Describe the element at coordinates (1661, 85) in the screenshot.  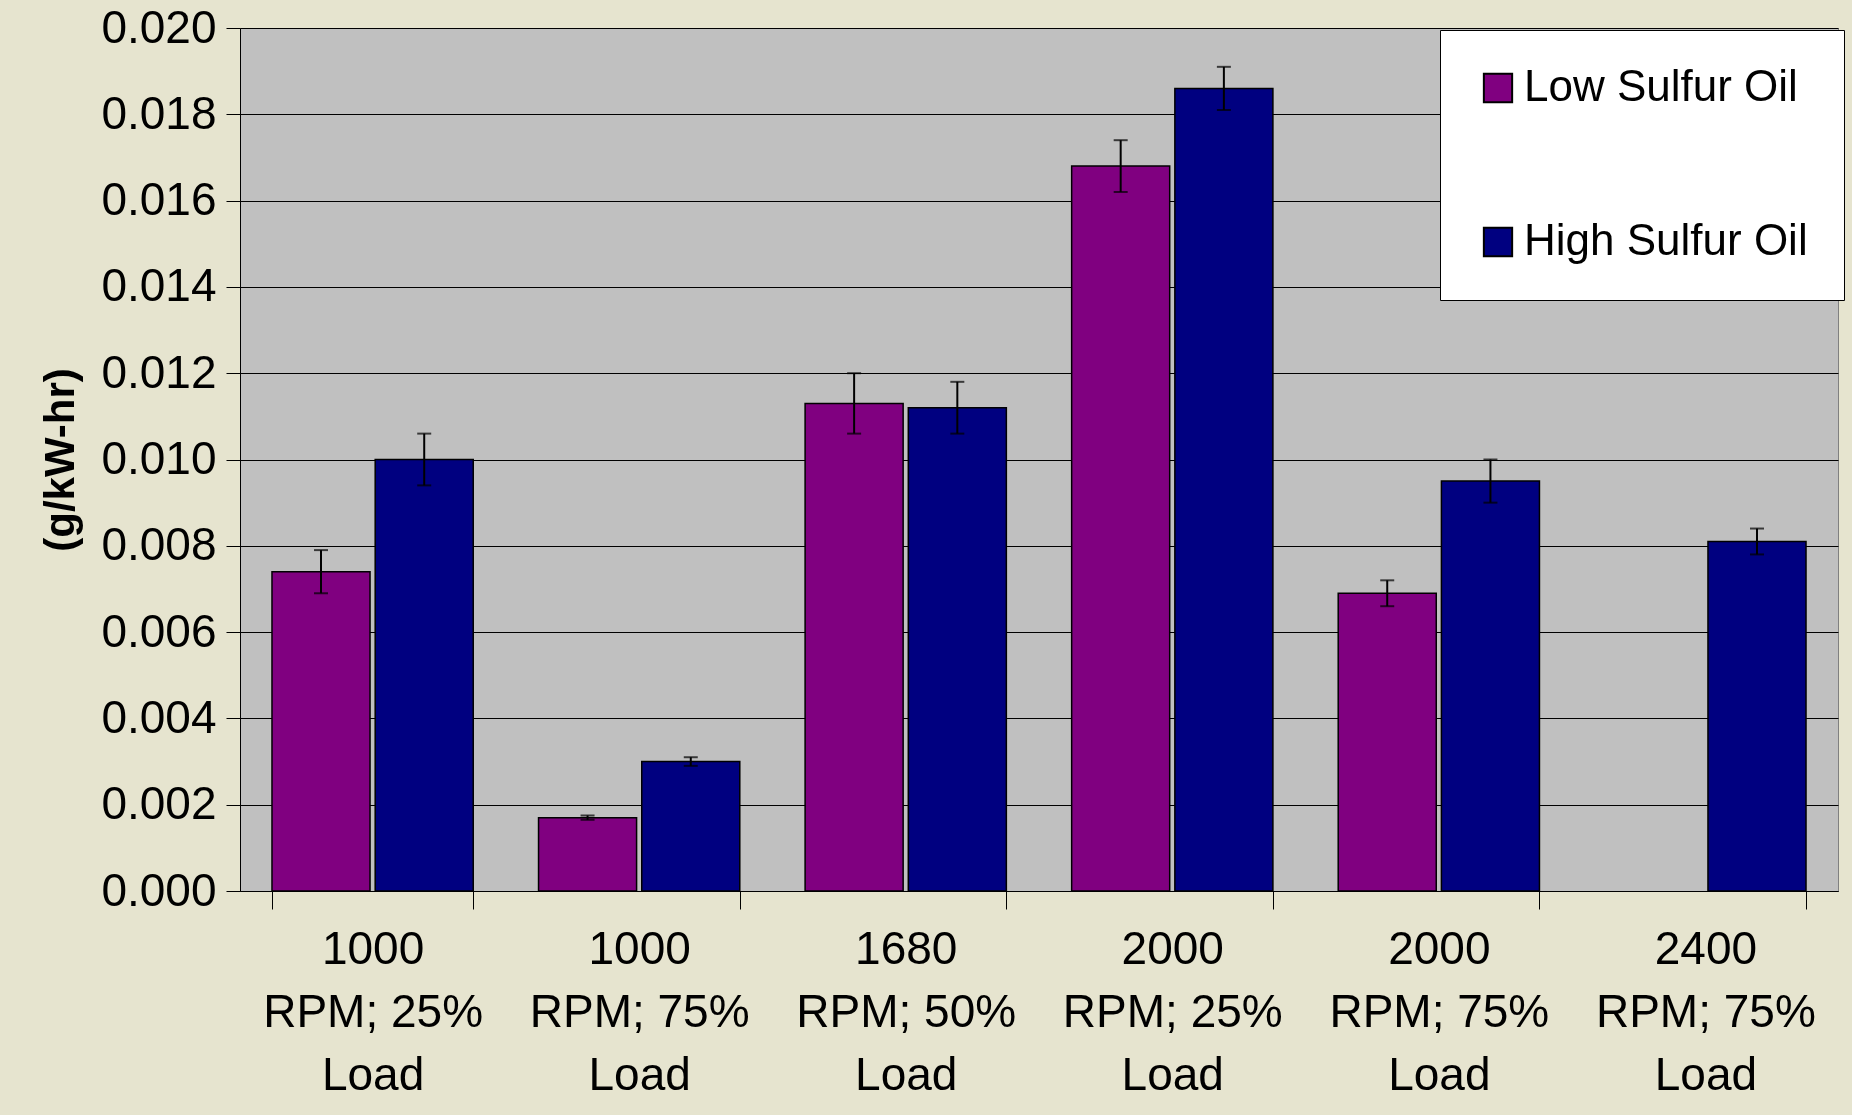
I see `legend-label: Low Sulfur Oil` at that location.